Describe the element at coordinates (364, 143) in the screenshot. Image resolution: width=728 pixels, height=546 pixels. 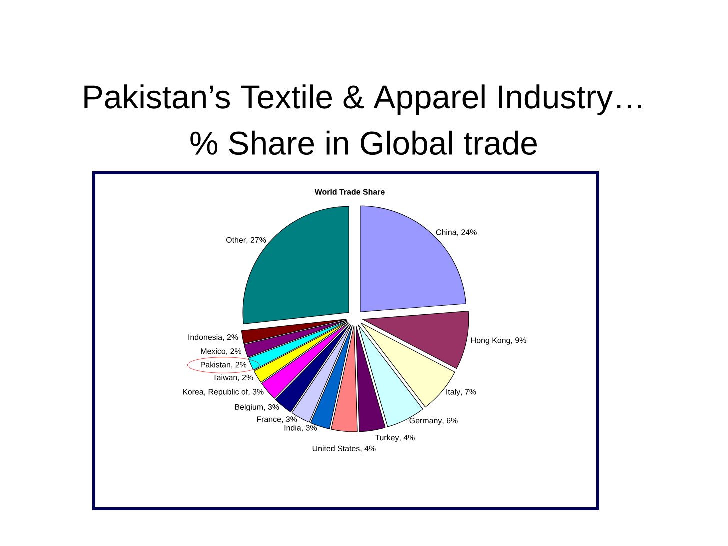
I see `chart-subtitle: % Share in Global trade` at that location.